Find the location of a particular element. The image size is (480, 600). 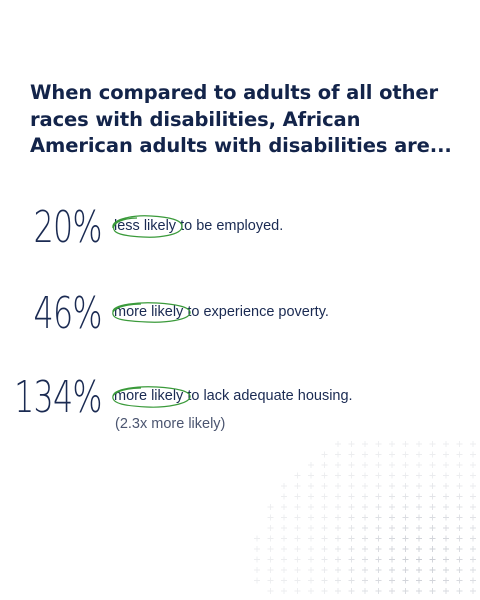

stat-employment: 20% less likely to be employed. is located at coordinates (240, 236).